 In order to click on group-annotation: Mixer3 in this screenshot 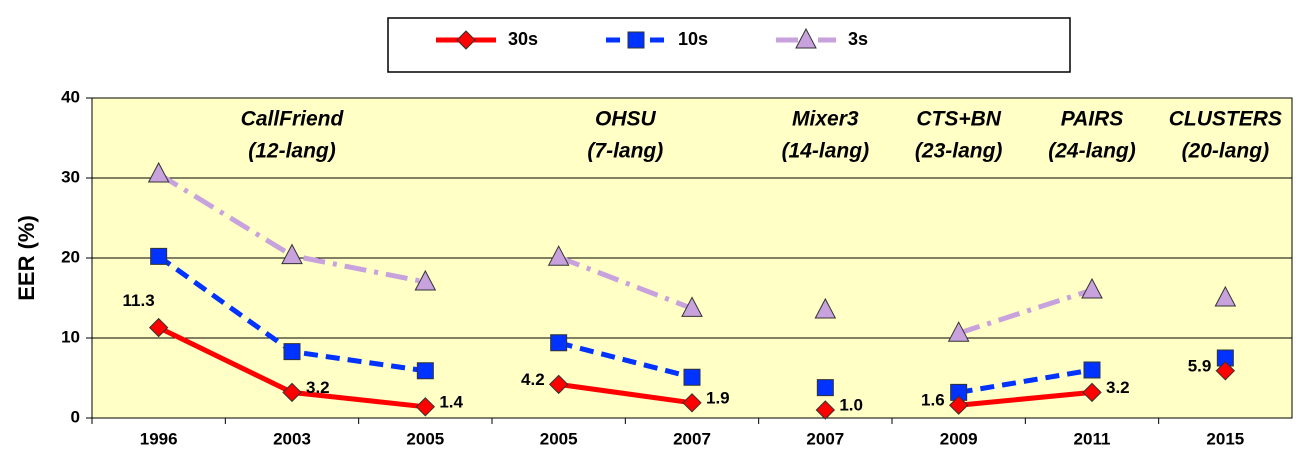, I will do `click(825, 119)`.